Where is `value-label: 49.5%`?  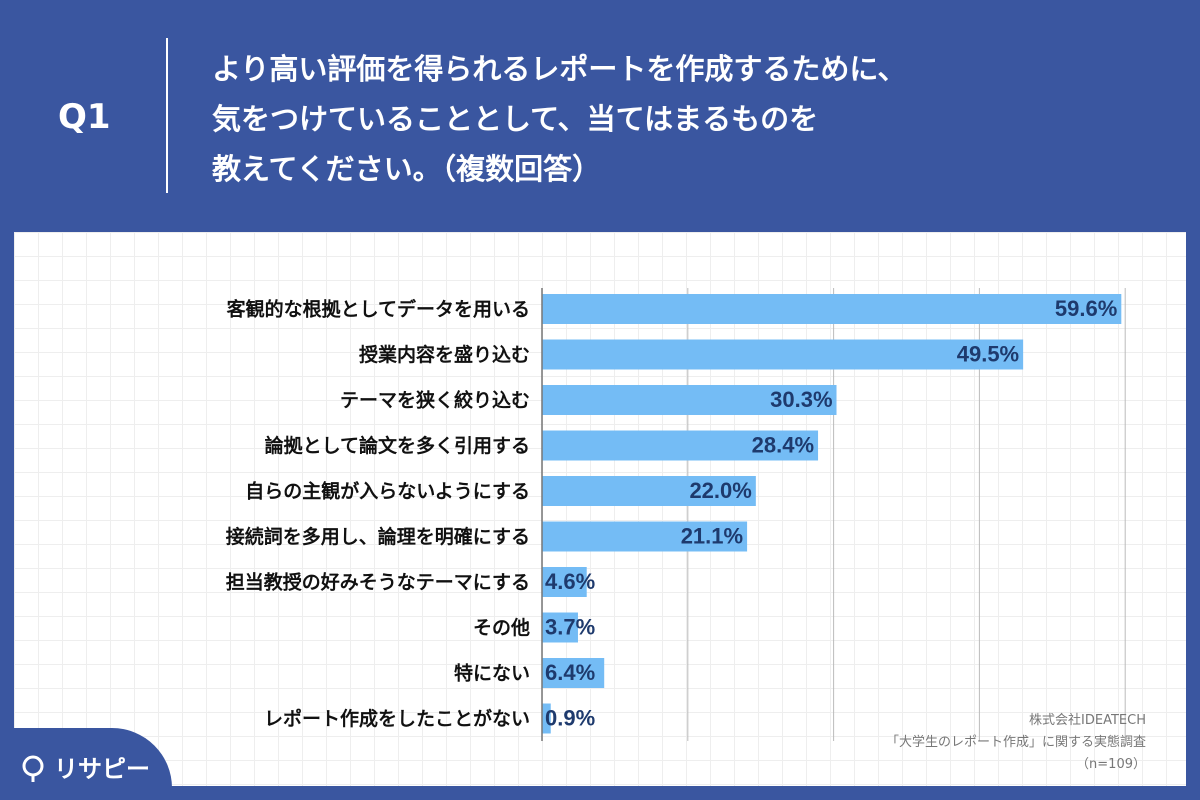 value-label: 49.5% is located at coordinates (988, 353).